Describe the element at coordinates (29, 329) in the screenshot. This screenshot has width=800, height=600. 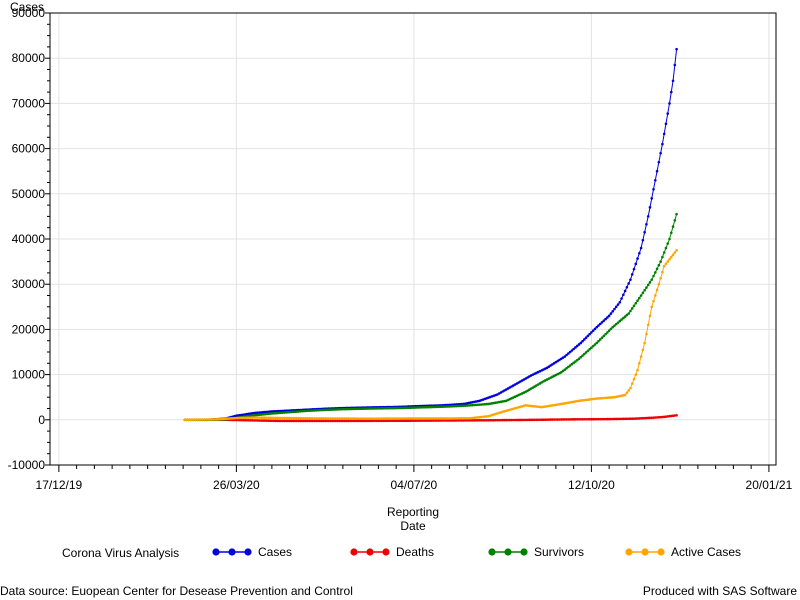
I see `y-tick-label: 20000` at that location.